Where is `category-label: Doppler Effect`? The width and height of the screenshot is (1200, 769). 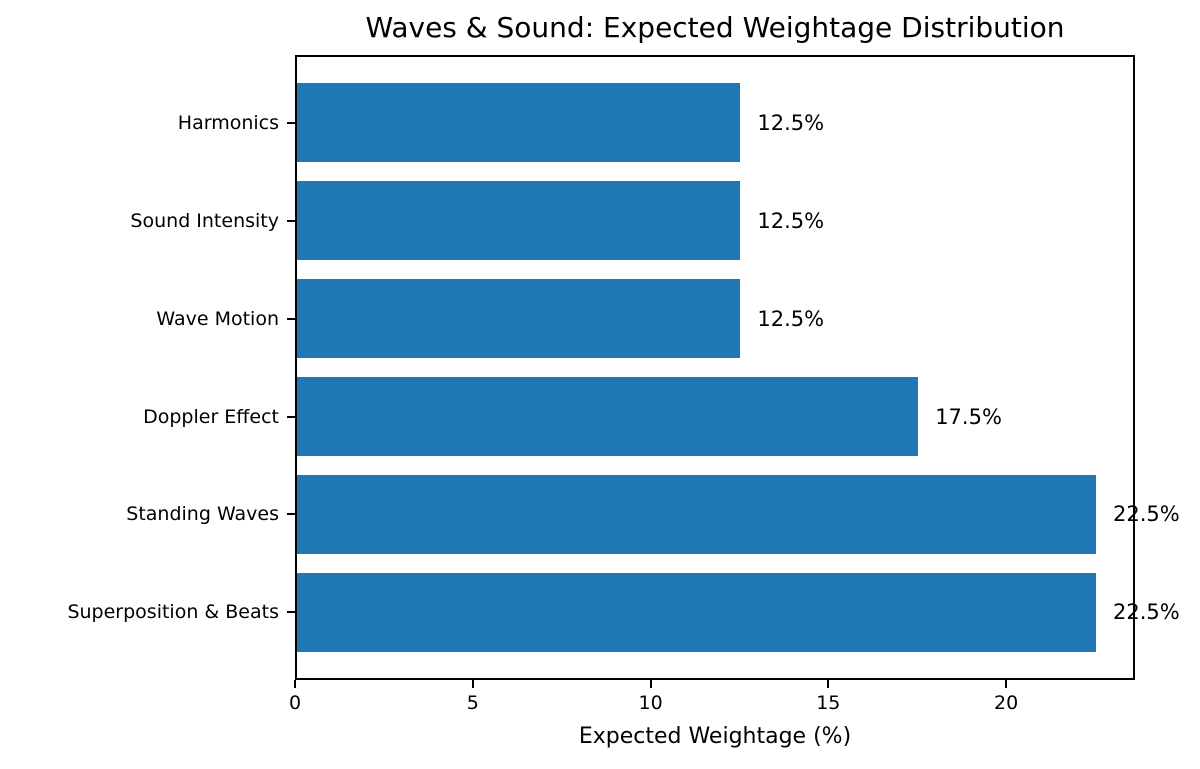 category-label: Doppler Effect is located at coordinates (211, 416).